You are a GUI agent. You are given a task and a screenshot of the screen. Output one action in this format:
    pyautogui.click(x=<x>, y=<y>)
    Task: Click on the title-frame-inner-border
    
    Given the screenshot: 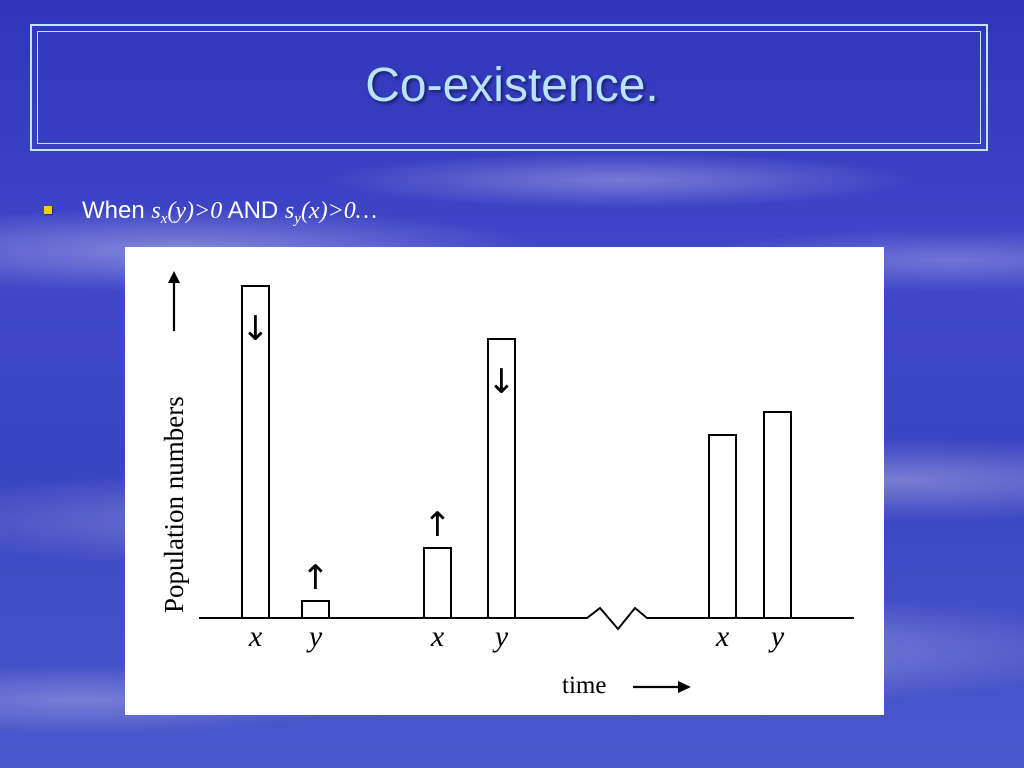 What is the action you would take?
    pyautogui.click(x=509, y=87)
    